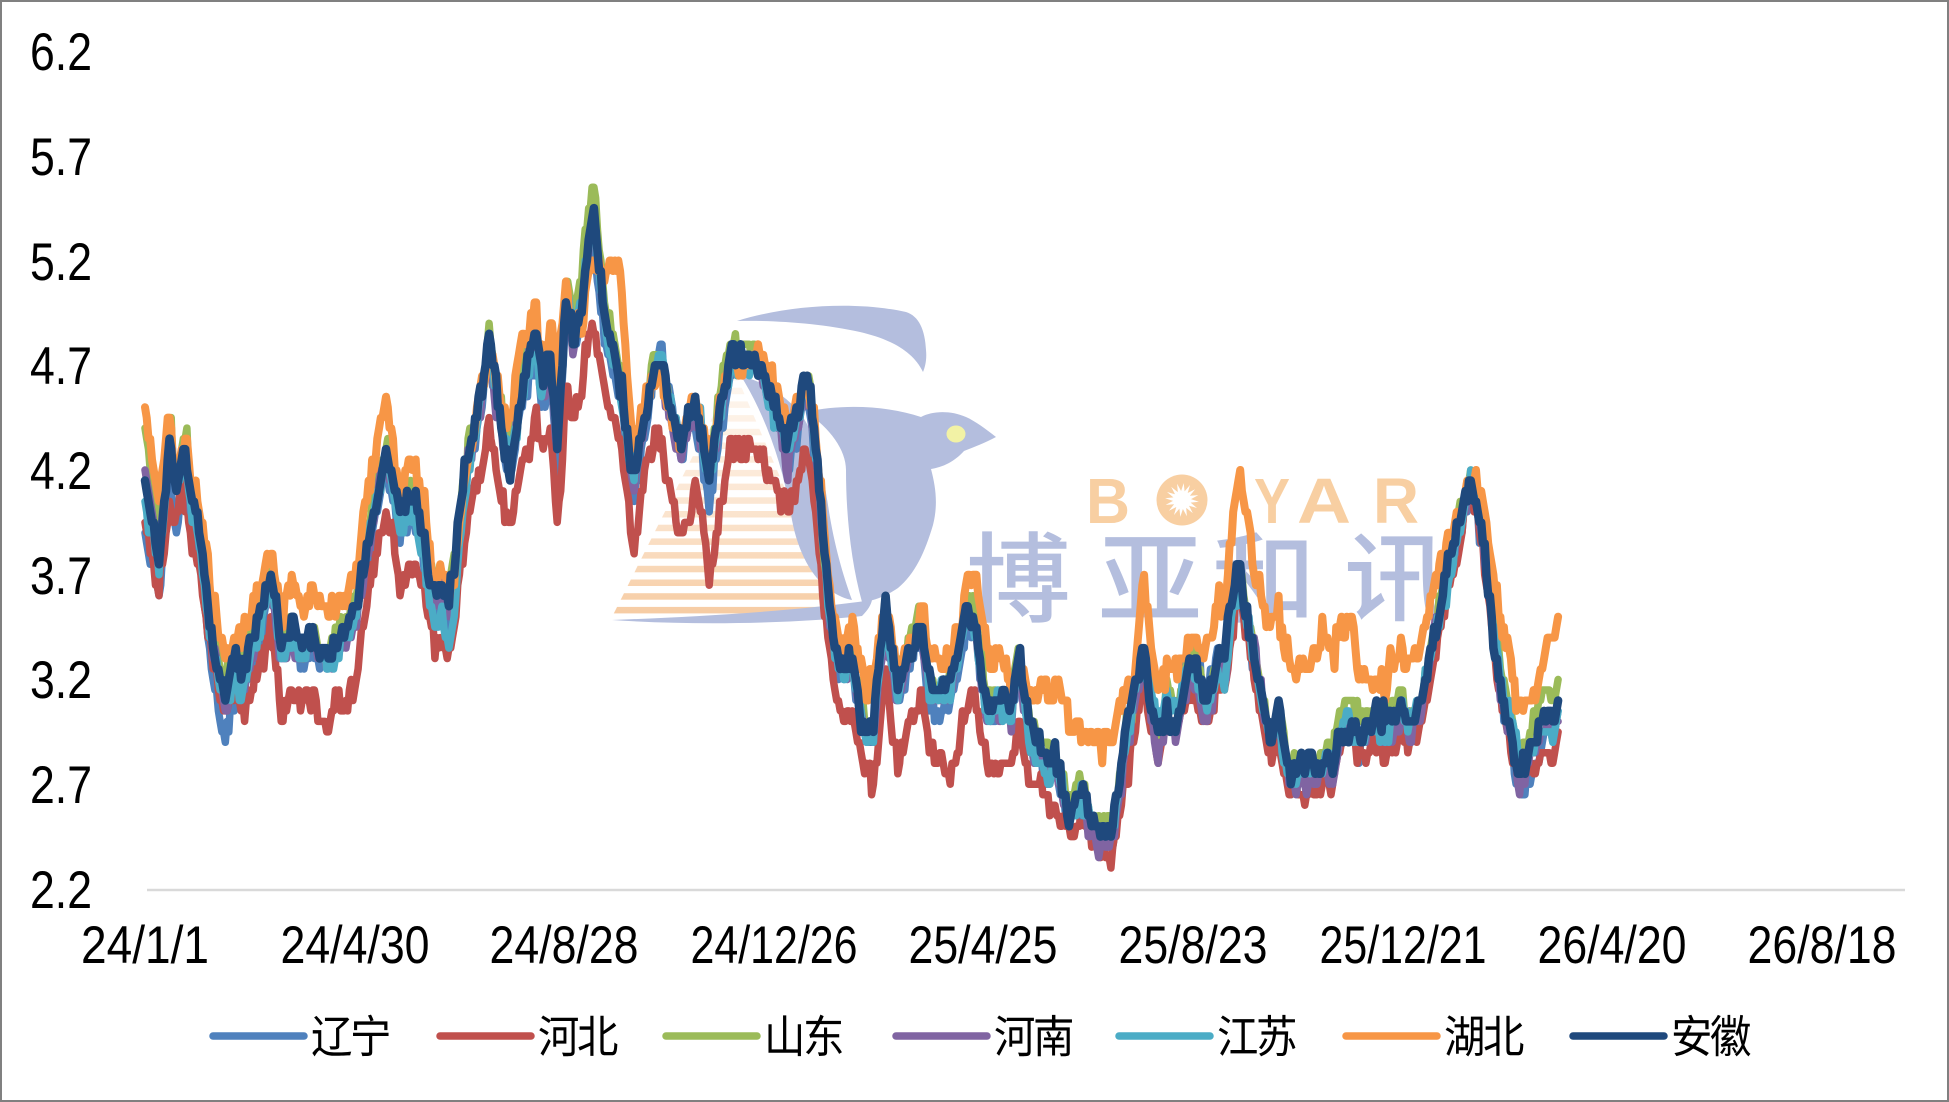 The width and height of the screenshot is (1949, 1102). Describe the element at coordinates (61, 471) in the screenshot. I see `svg-text: 4.2` at that location.